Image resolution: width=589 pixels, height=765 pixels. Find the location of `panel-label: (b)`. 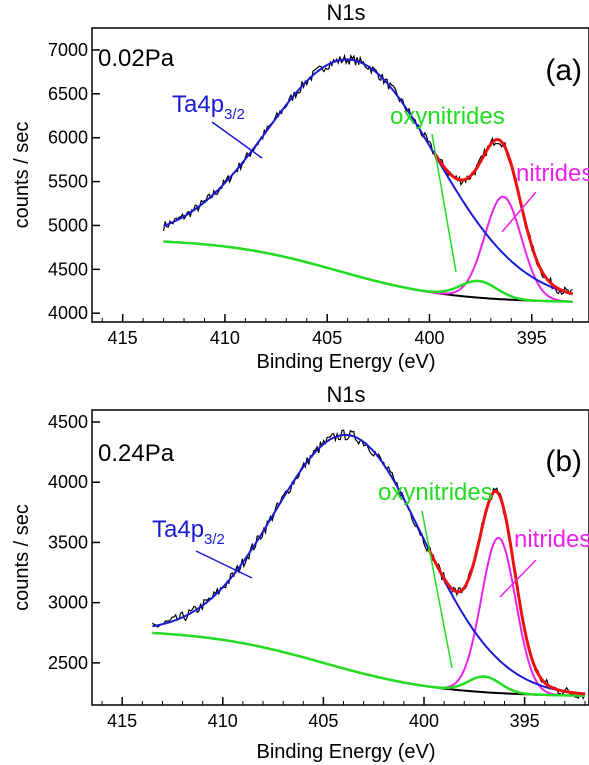

panel-label: (b) is located at coordinates (563, 461).